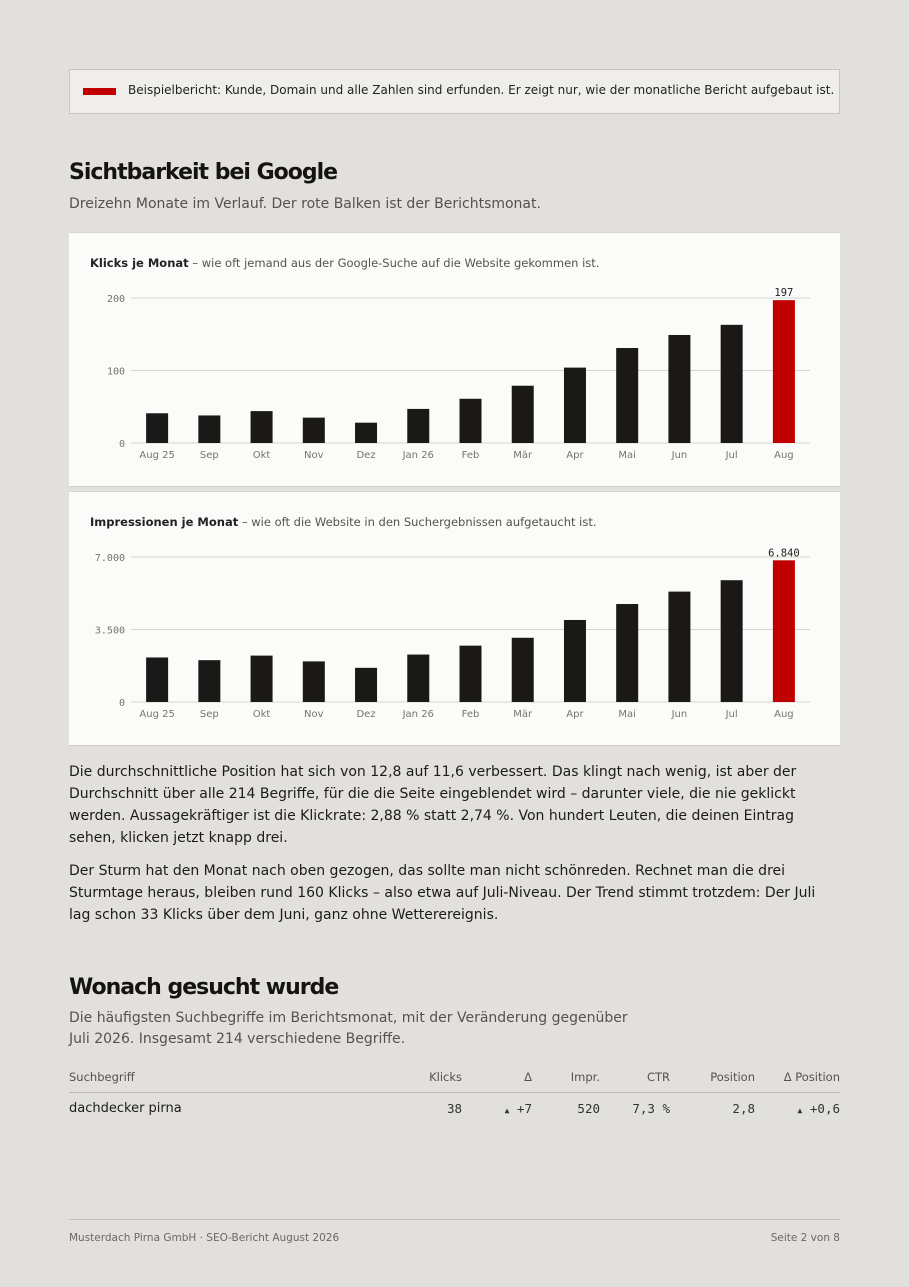 The image size is (909, 1287). Describe the element at coordinates (805, 1238) in the screenshot. I see `footer-page-number: Seite 2 von 8` at that location.